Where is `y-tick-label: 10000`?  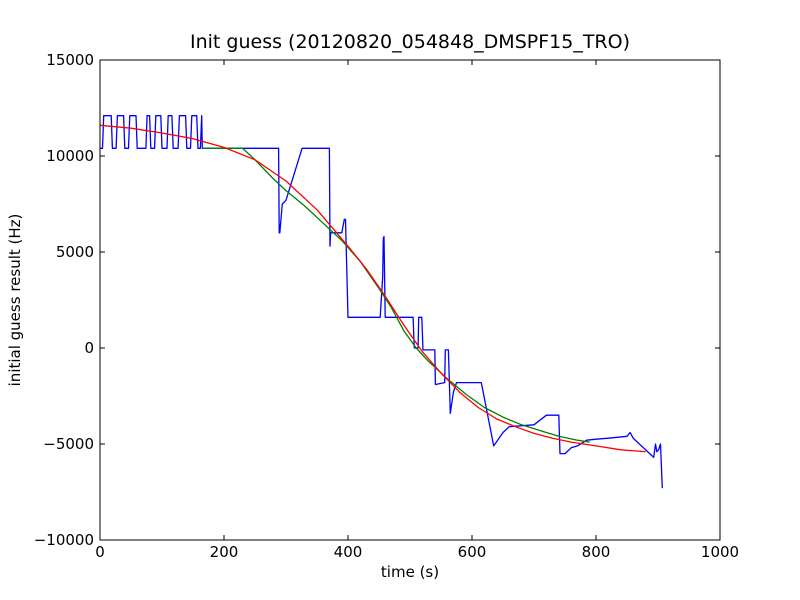
y-tick-label: 10000 is located at coordinates (70, 156).